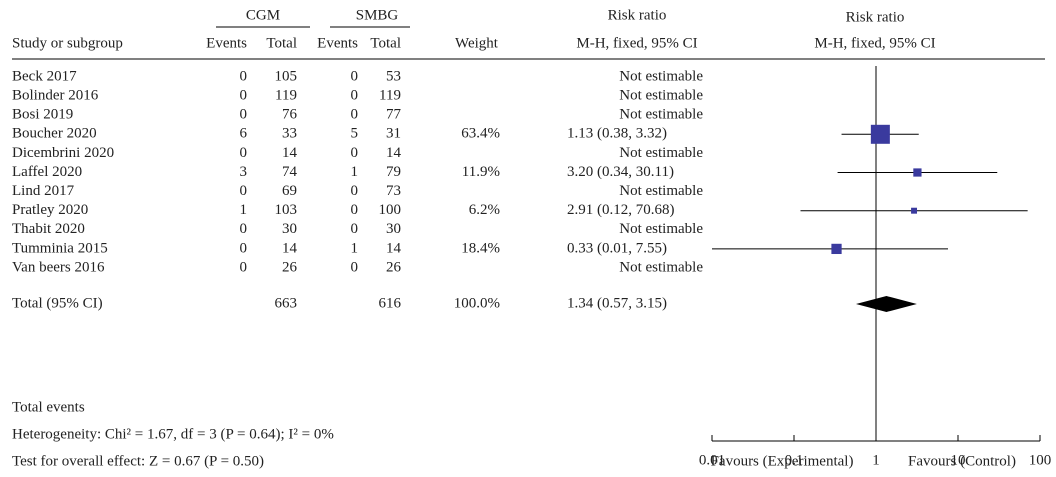  What do you see at coordinates (484, 210) in the screenshot?
I see `weight: 6.2%` at bounding box center [484, 210].